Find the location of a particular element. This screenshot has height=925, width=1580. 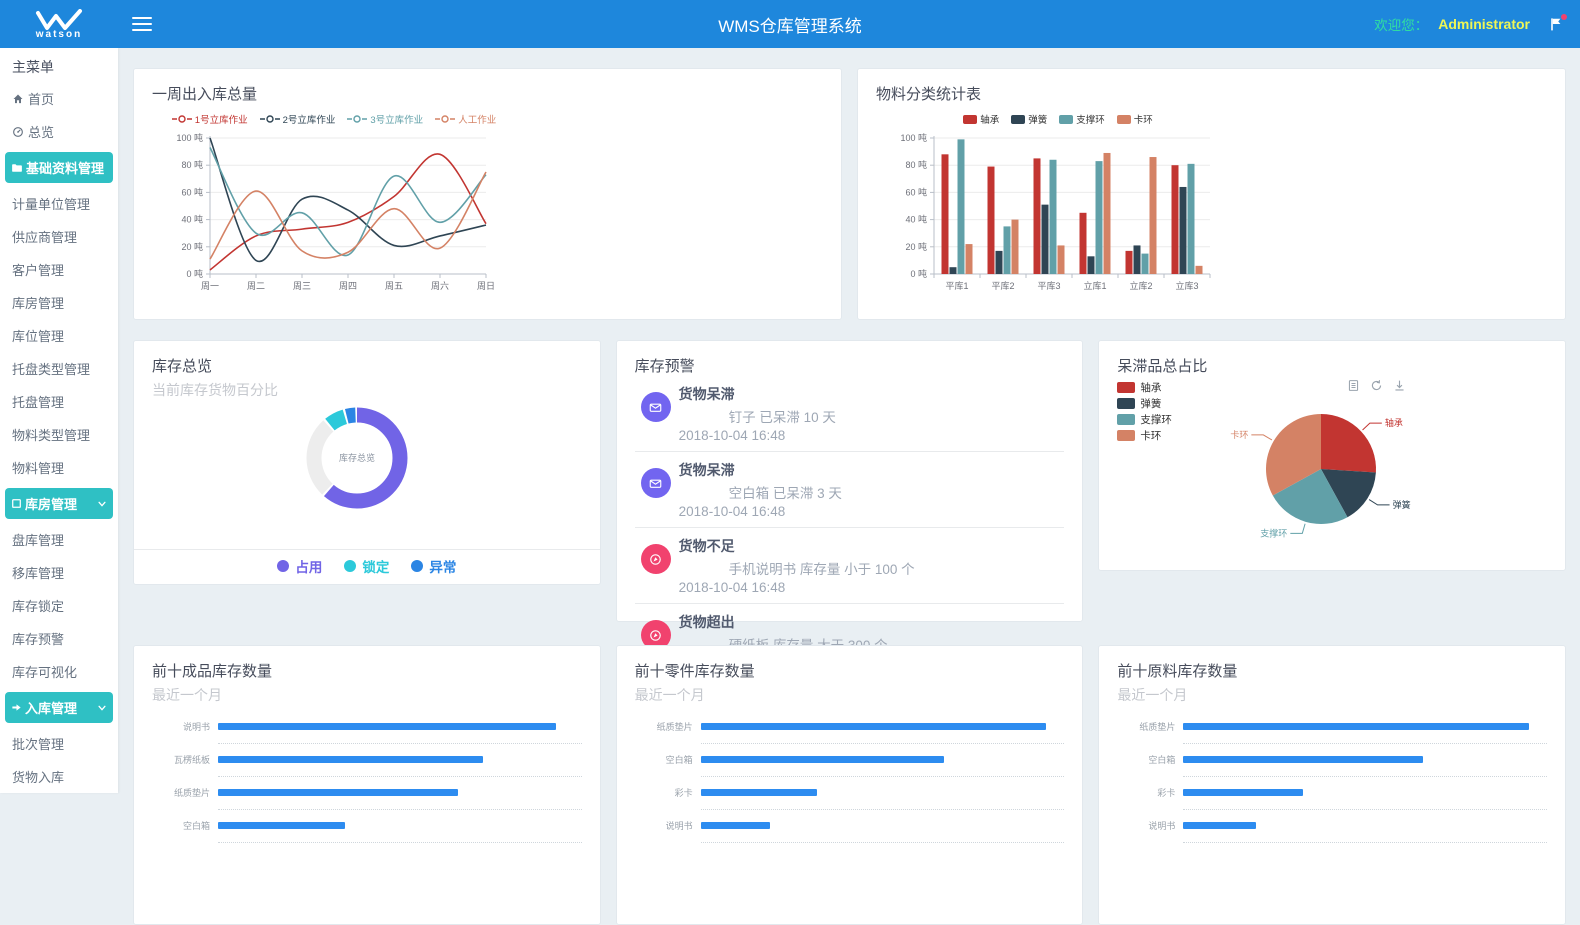

legend-item: 2号立库作业 is located at coordinates (297, 119).